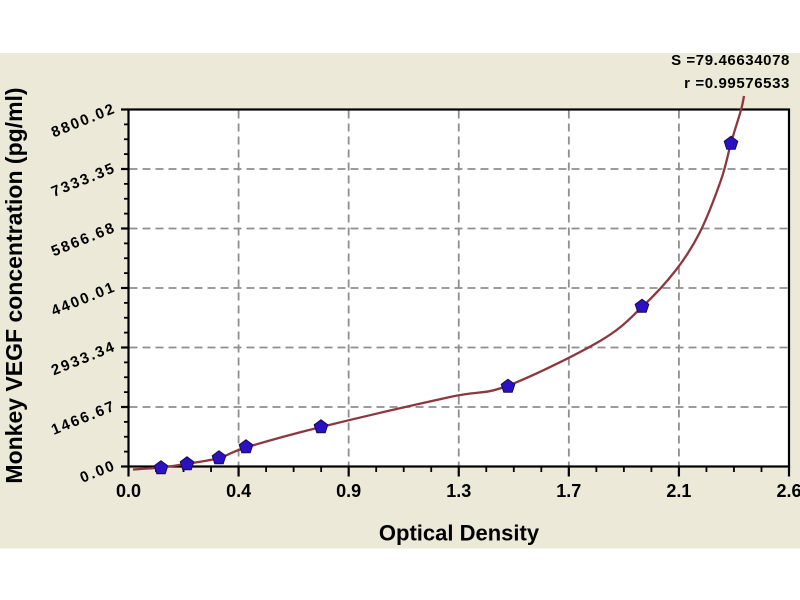 The width and height of the screenshot is (800, 600). What do you see at coordinates (459, 533) in the screenshot?
I see `svg-text: Optical Density` at bounding box center [459, 533].